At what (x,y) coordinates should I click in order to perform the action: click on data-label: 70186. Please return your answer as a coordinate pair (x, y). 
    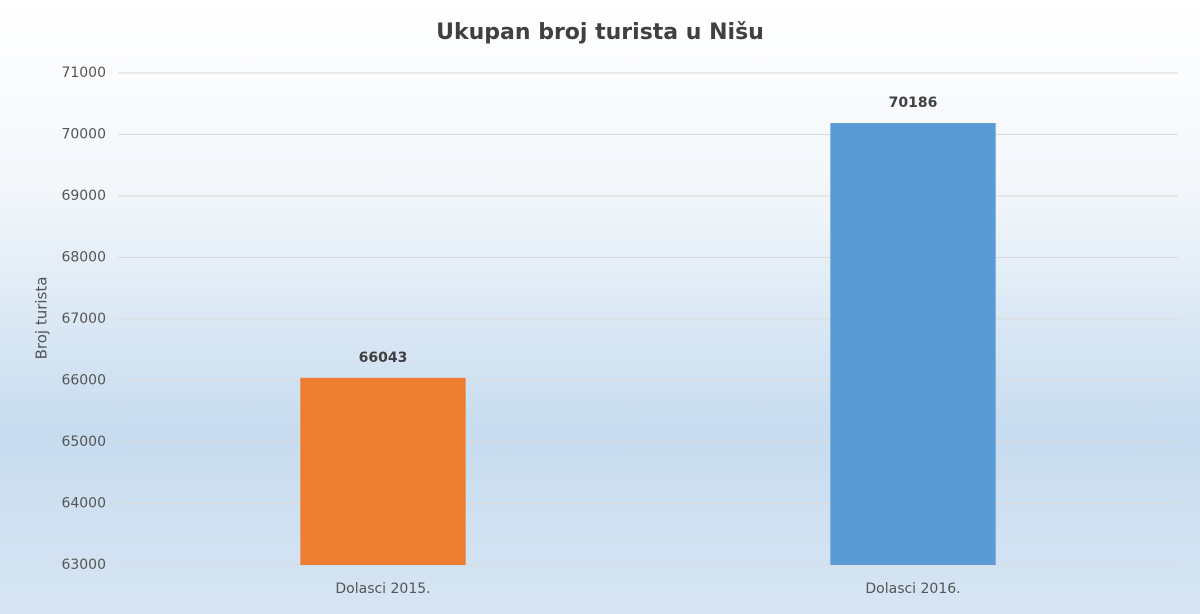
    Looking at the image, I should click on (913, 103).